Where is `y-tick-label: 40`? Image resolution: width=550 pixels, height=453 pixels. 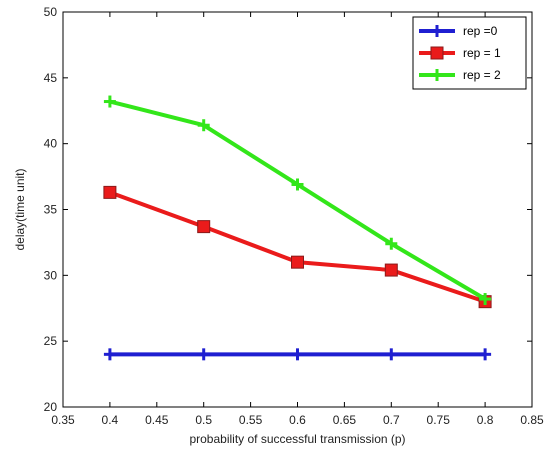
y-tick-label: 40 is located at coordinates (51, 144).